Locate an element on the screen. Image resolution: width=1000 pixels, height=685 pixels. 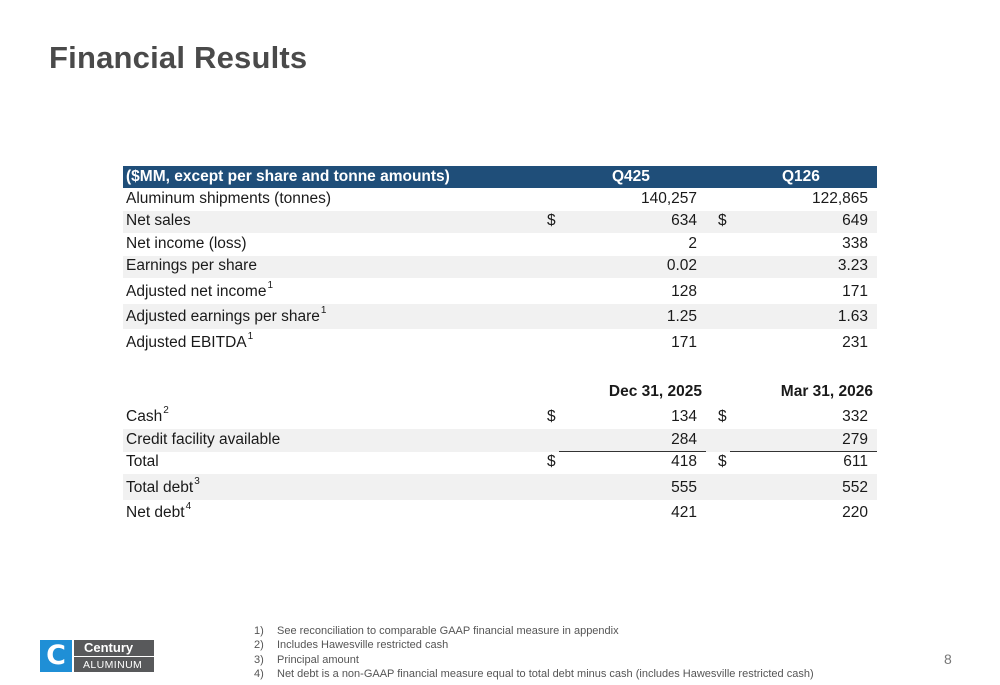
header-col-q126: Q126 is located at coordinates (801, 176).